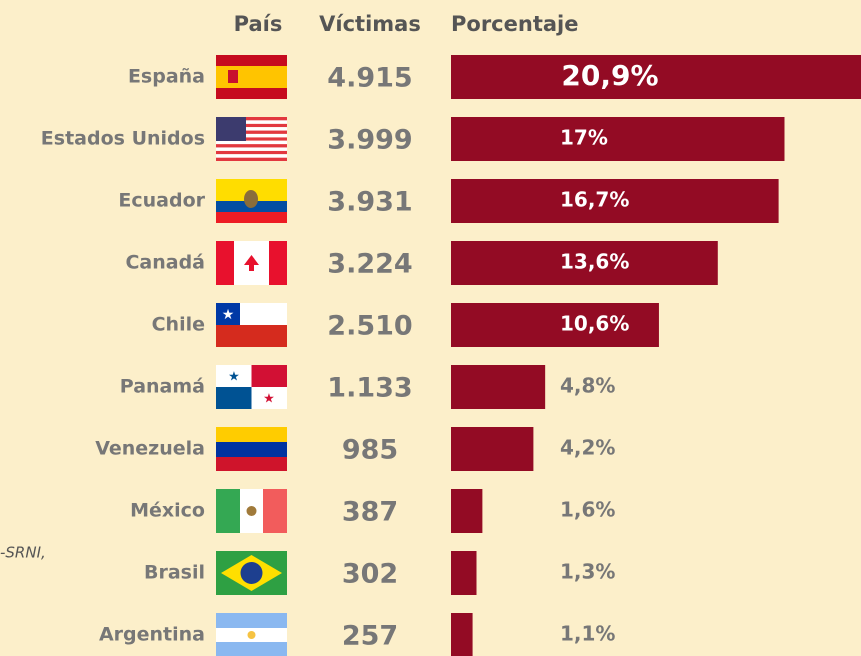 This screenshot has width=861, height=656. What do you see at coordinates (370, 636) in the screenshot?
I see `victims-label: 257` at bounding box center [370, 636].